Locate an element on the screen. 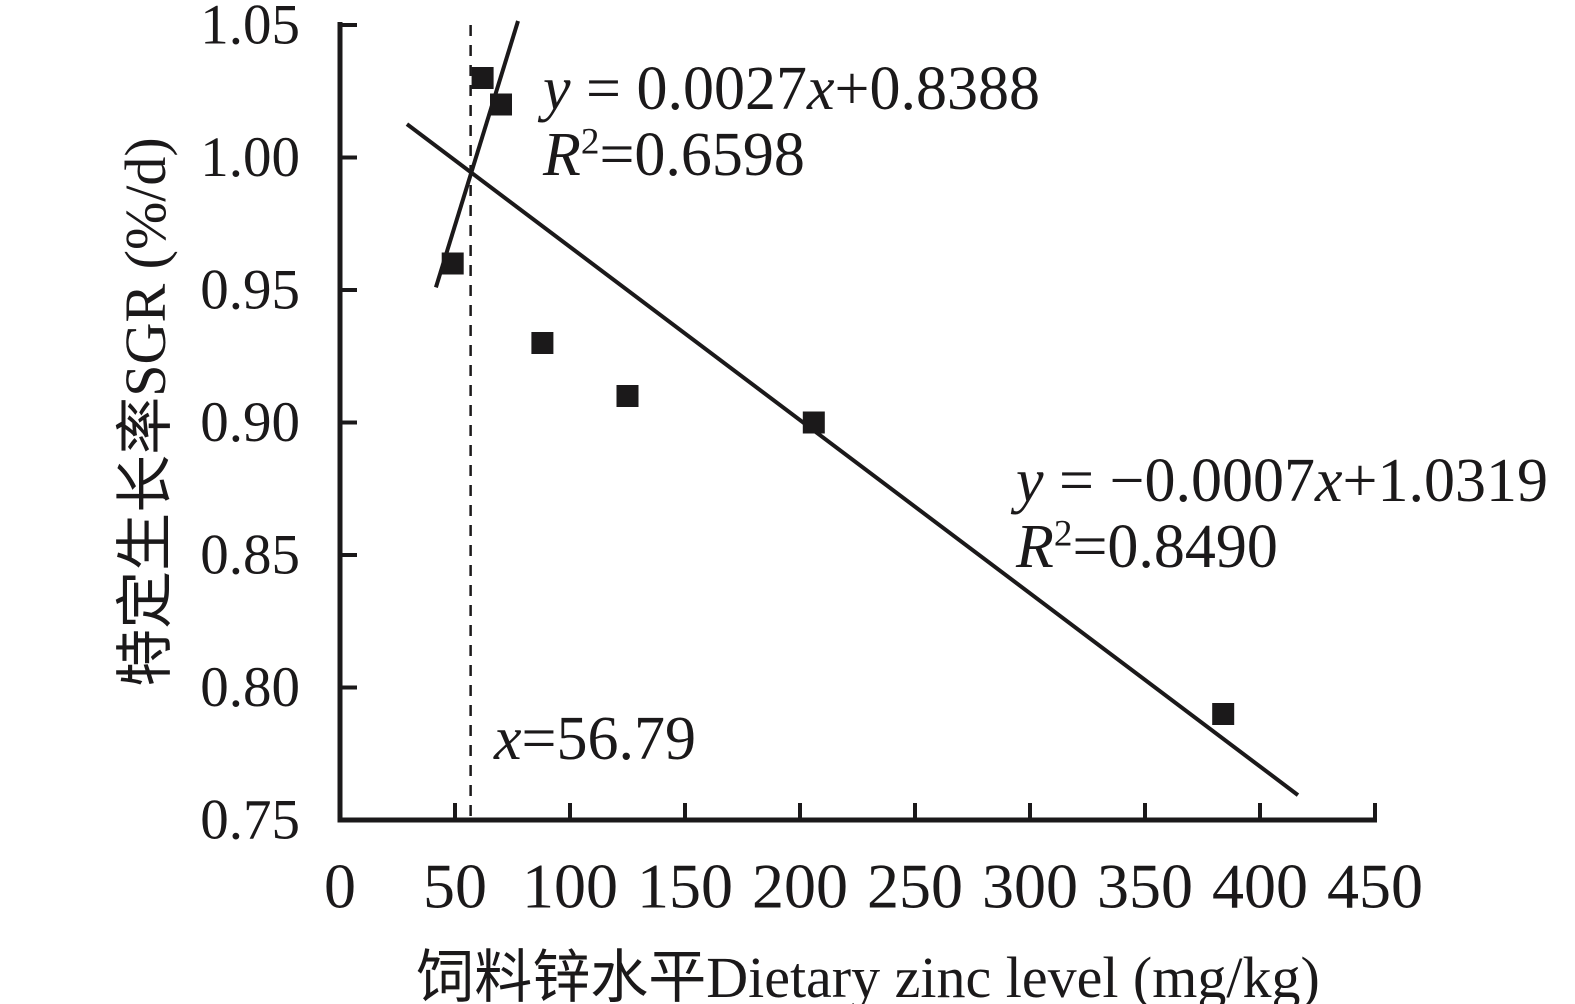 This screenshot has width=1575, height=1004. breakpoint-label: x=56.79 is located at coordinates (595, 739).